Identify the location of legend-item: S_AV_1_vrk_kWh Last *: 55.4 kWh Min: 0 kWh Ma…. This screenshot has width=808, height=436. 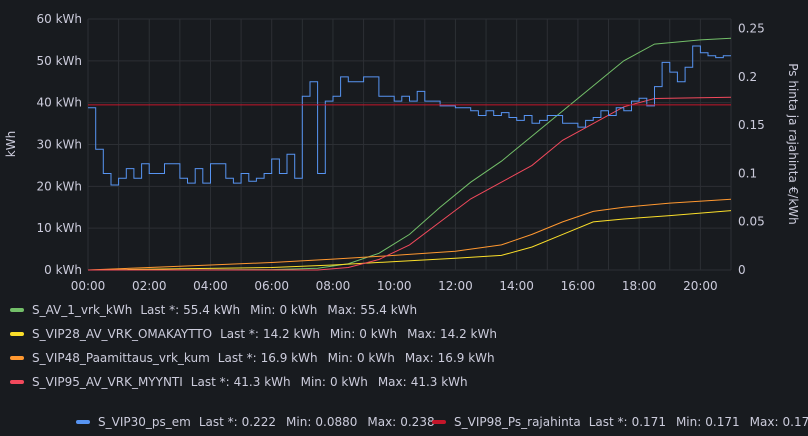
(218, 310).